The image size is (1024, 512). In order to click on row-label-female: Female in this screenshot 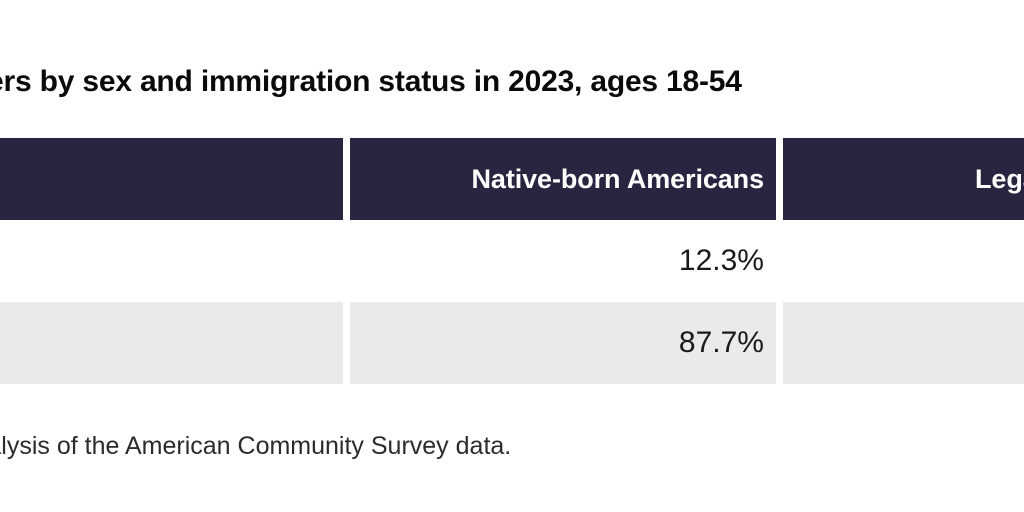, I will do `click(175, 261)`.